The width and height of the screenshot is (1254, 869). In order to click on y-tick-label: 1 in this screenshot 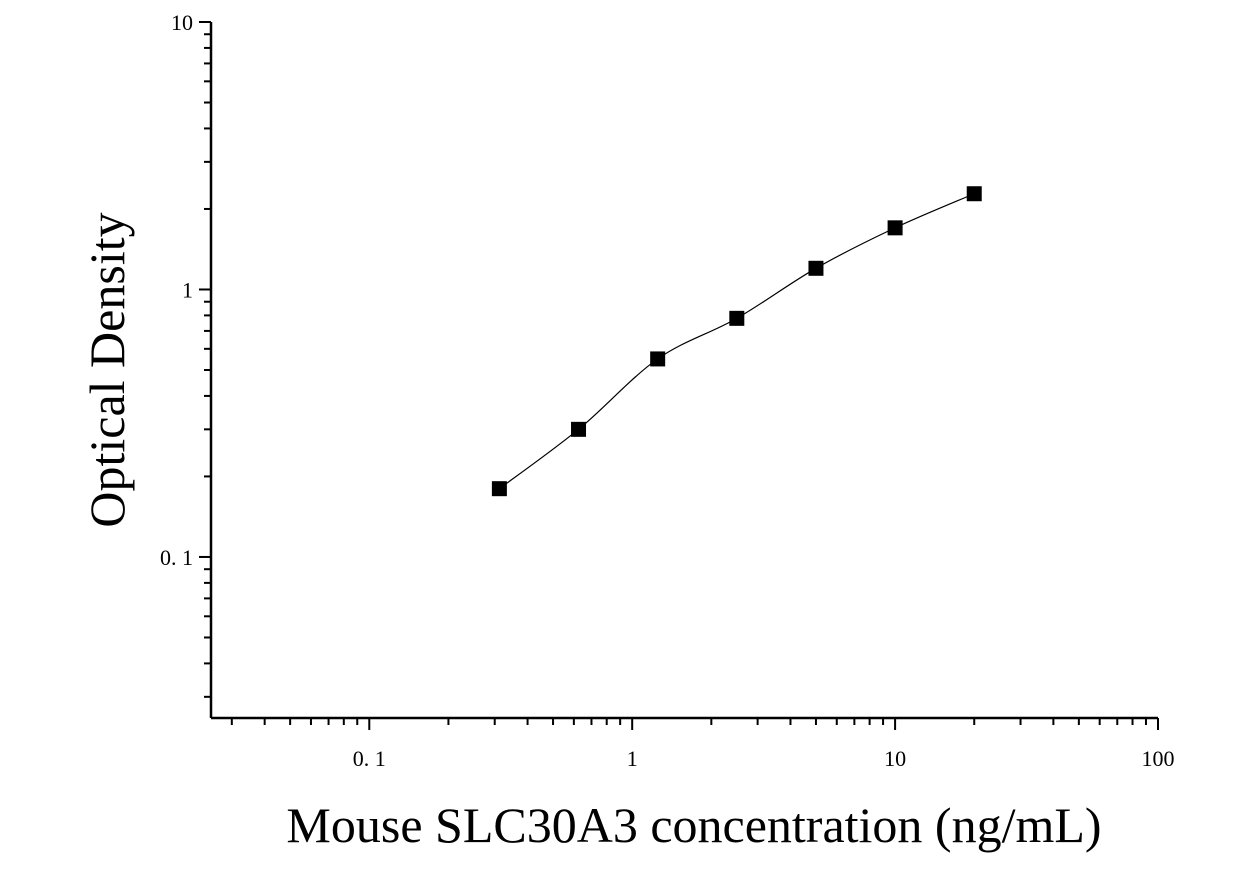, I will do `click(187, 289)`.